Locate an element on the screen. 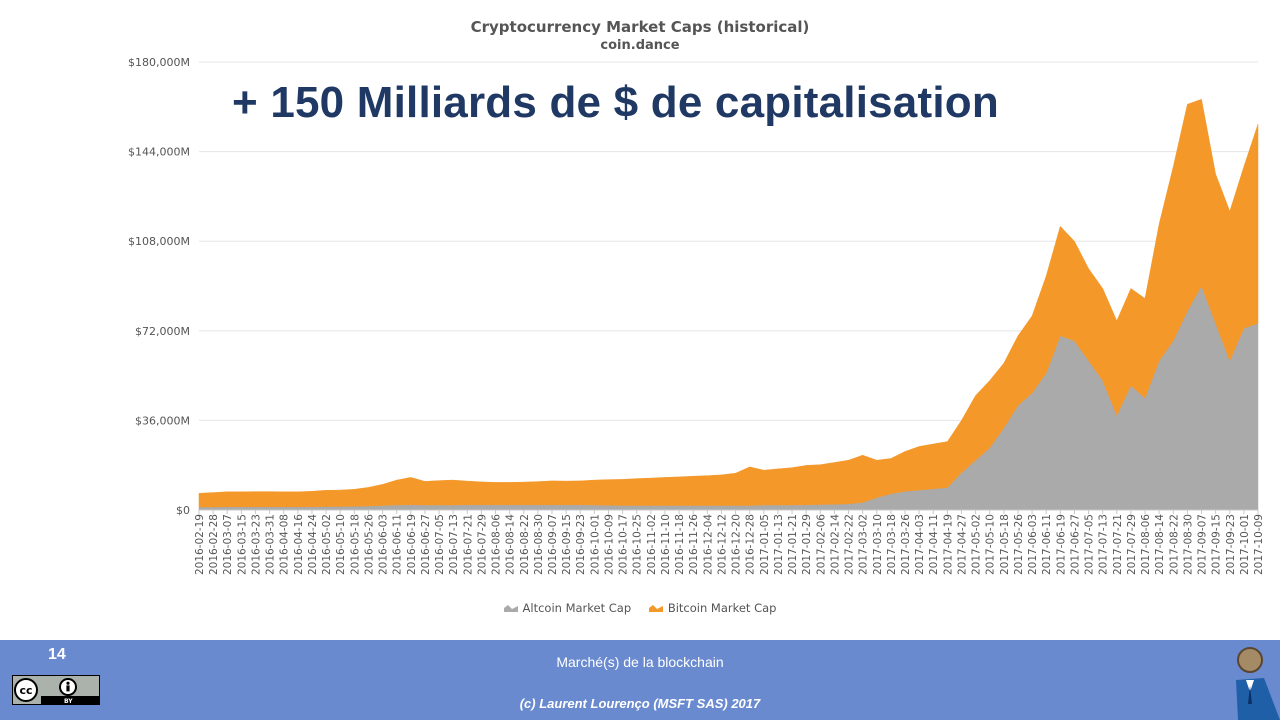 This screenshot has width=1280, height=720. x-tick-label: 2016-03-31 is located at coordinates (271, 544).